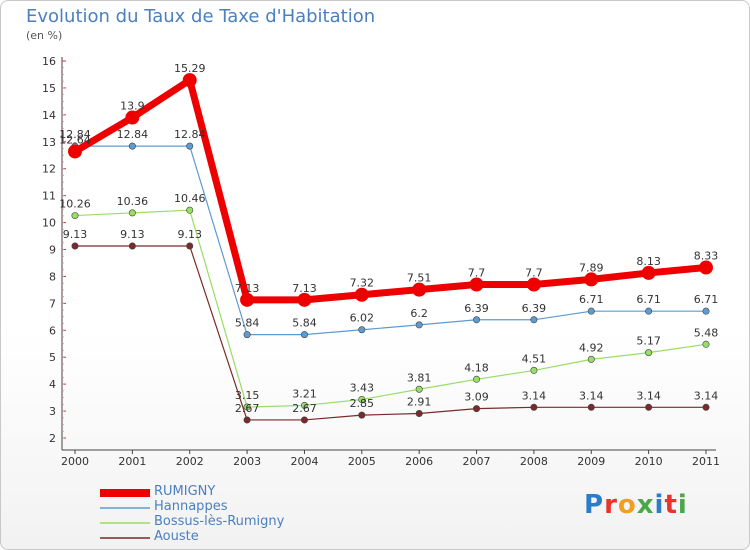 This screenshot has width=750, height=550. What do you see at coordinates (476, 367) in the screenshot?
I see `data-label: 4.18` at bounding box center [476, 367].